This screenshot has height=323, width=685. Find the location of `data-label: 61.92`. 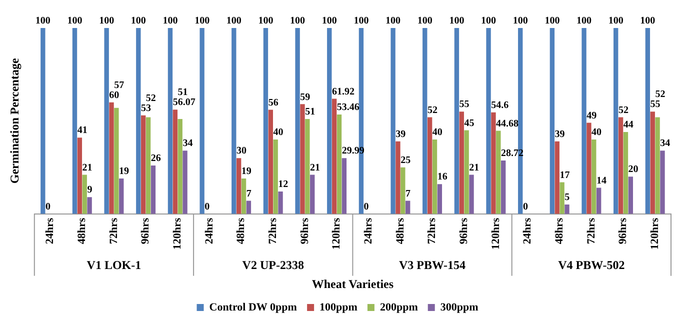

data-label: 61.92 is located at coordinates (343, 92).